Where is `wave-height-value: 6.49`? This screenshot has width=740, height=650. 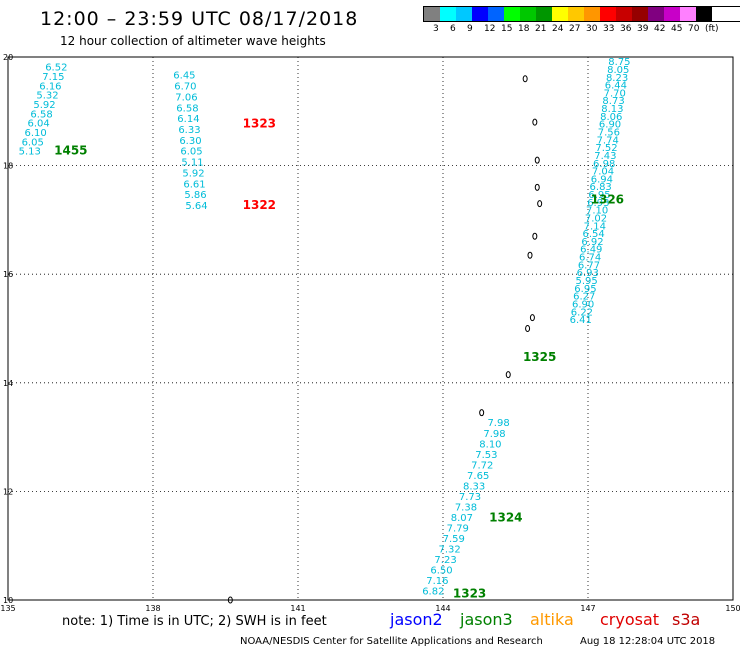
wave-height-value: 6.49 is located at coordinates (591, 250).